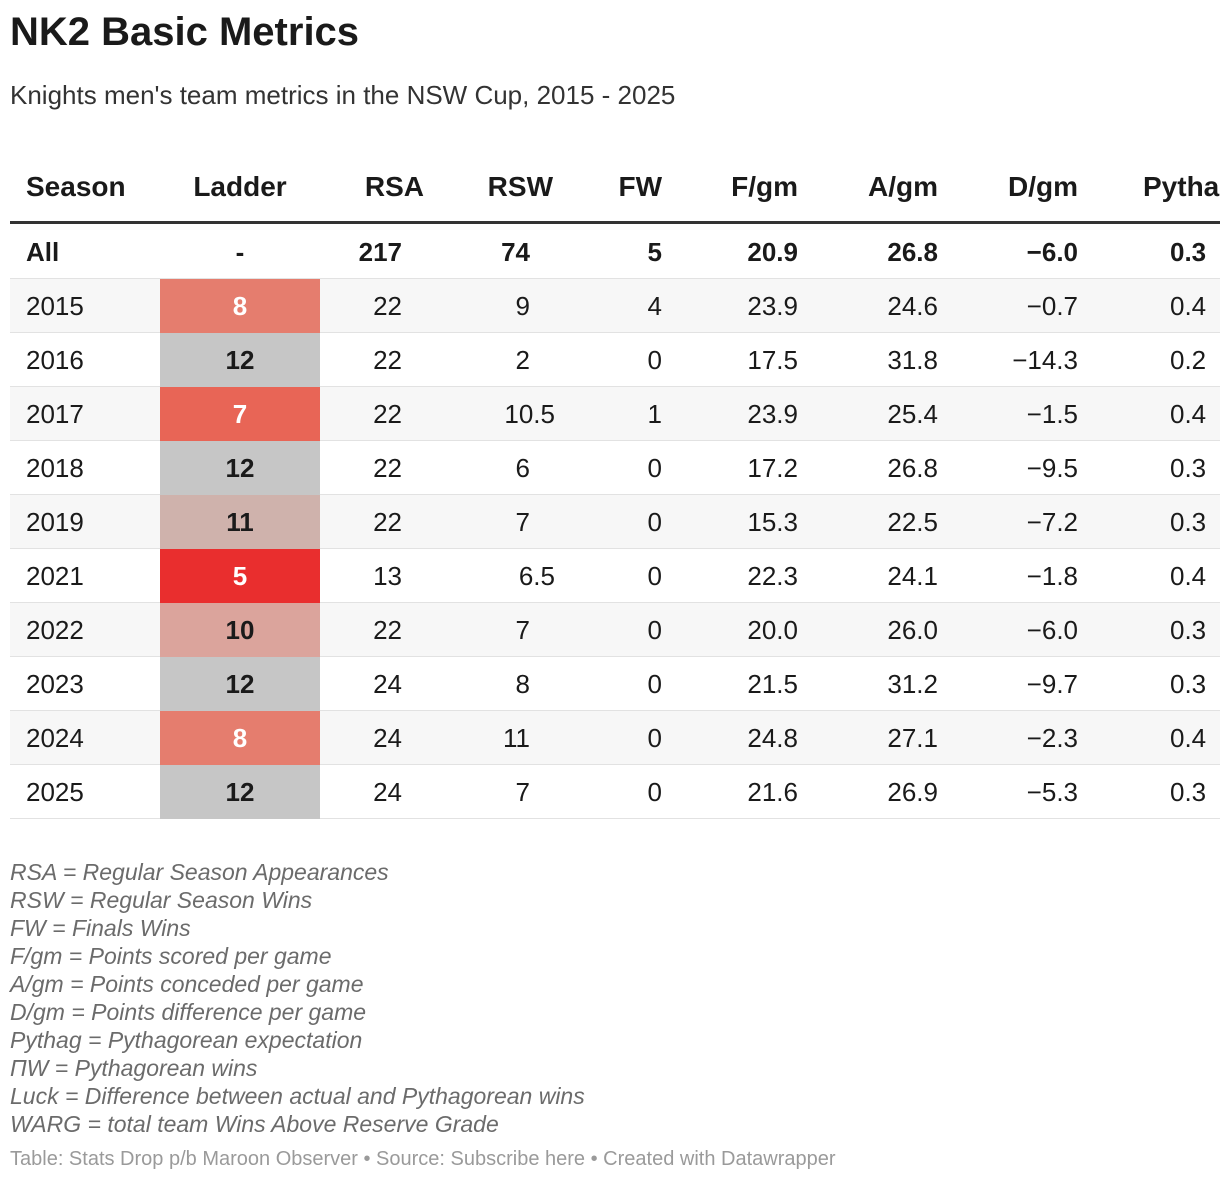 The height and width of the screenshot is (1184, 1220). I want to click on column-header: FW, so click(640, 186).